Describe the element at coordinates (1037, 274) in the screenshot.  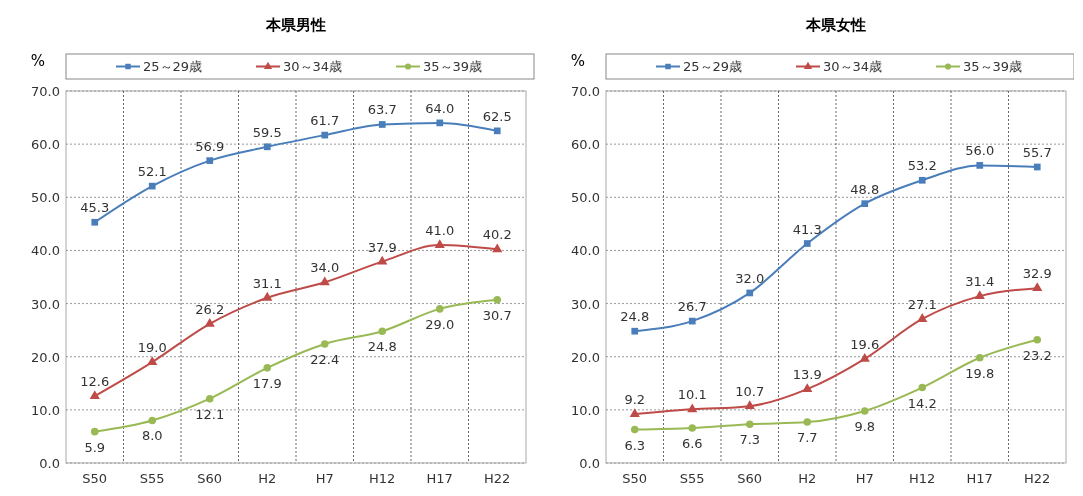
I see `data-label: 32.9` at that location.